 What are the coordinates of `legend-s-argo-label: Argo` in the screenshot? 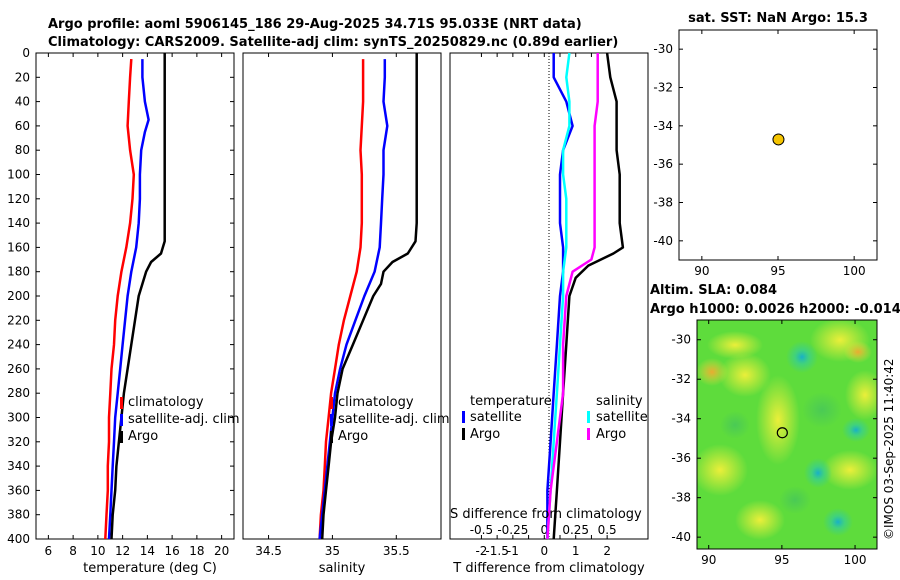 It's located at (611, 434).